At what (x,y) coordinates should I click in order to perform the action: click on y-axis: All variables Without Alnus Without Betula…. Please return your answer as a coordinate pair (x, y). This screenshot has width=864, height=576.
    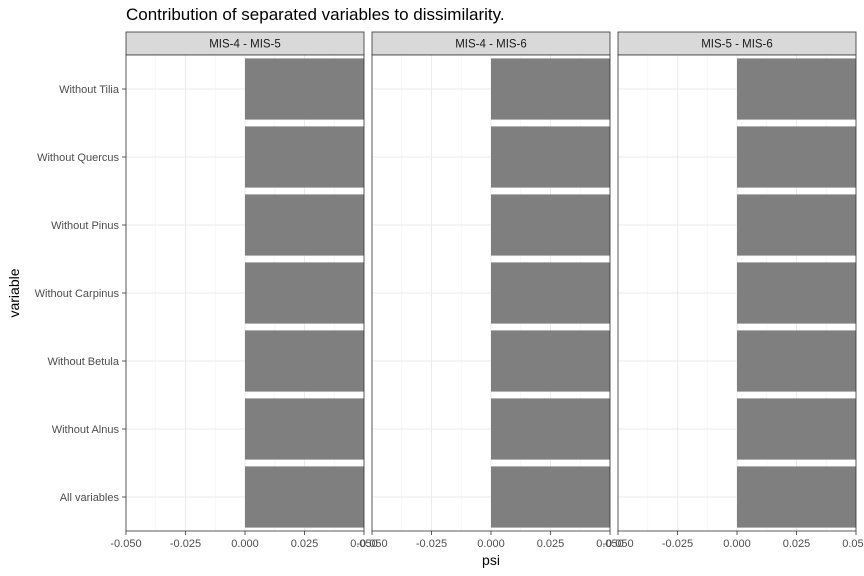
    Looking at the image, I should click on (80, 294).